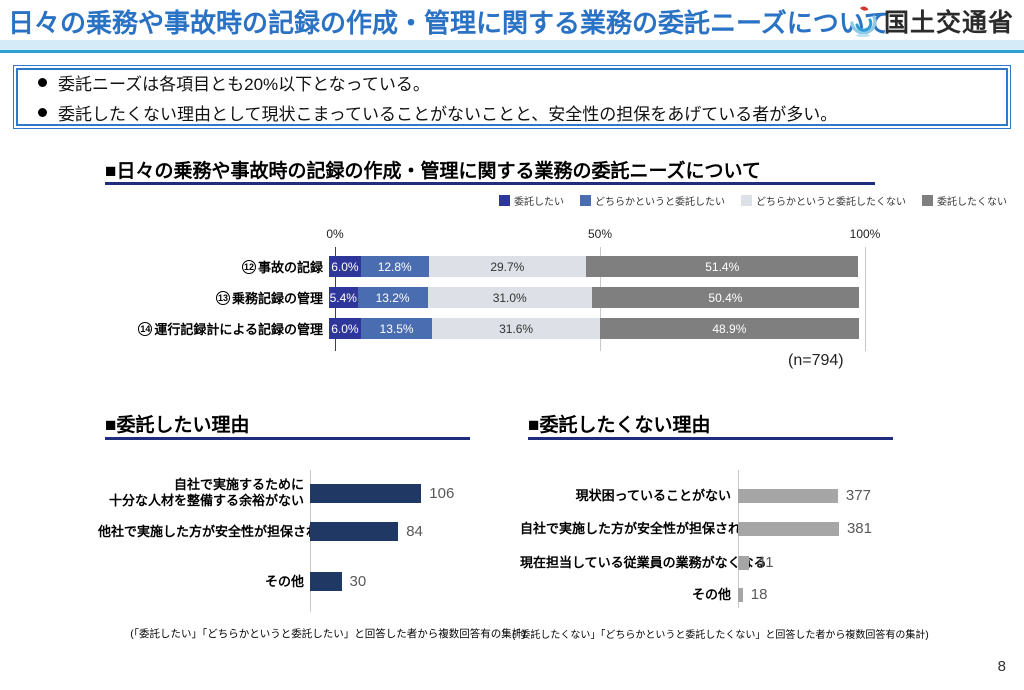  I want to click on label-line: その他, so click(284, 581).